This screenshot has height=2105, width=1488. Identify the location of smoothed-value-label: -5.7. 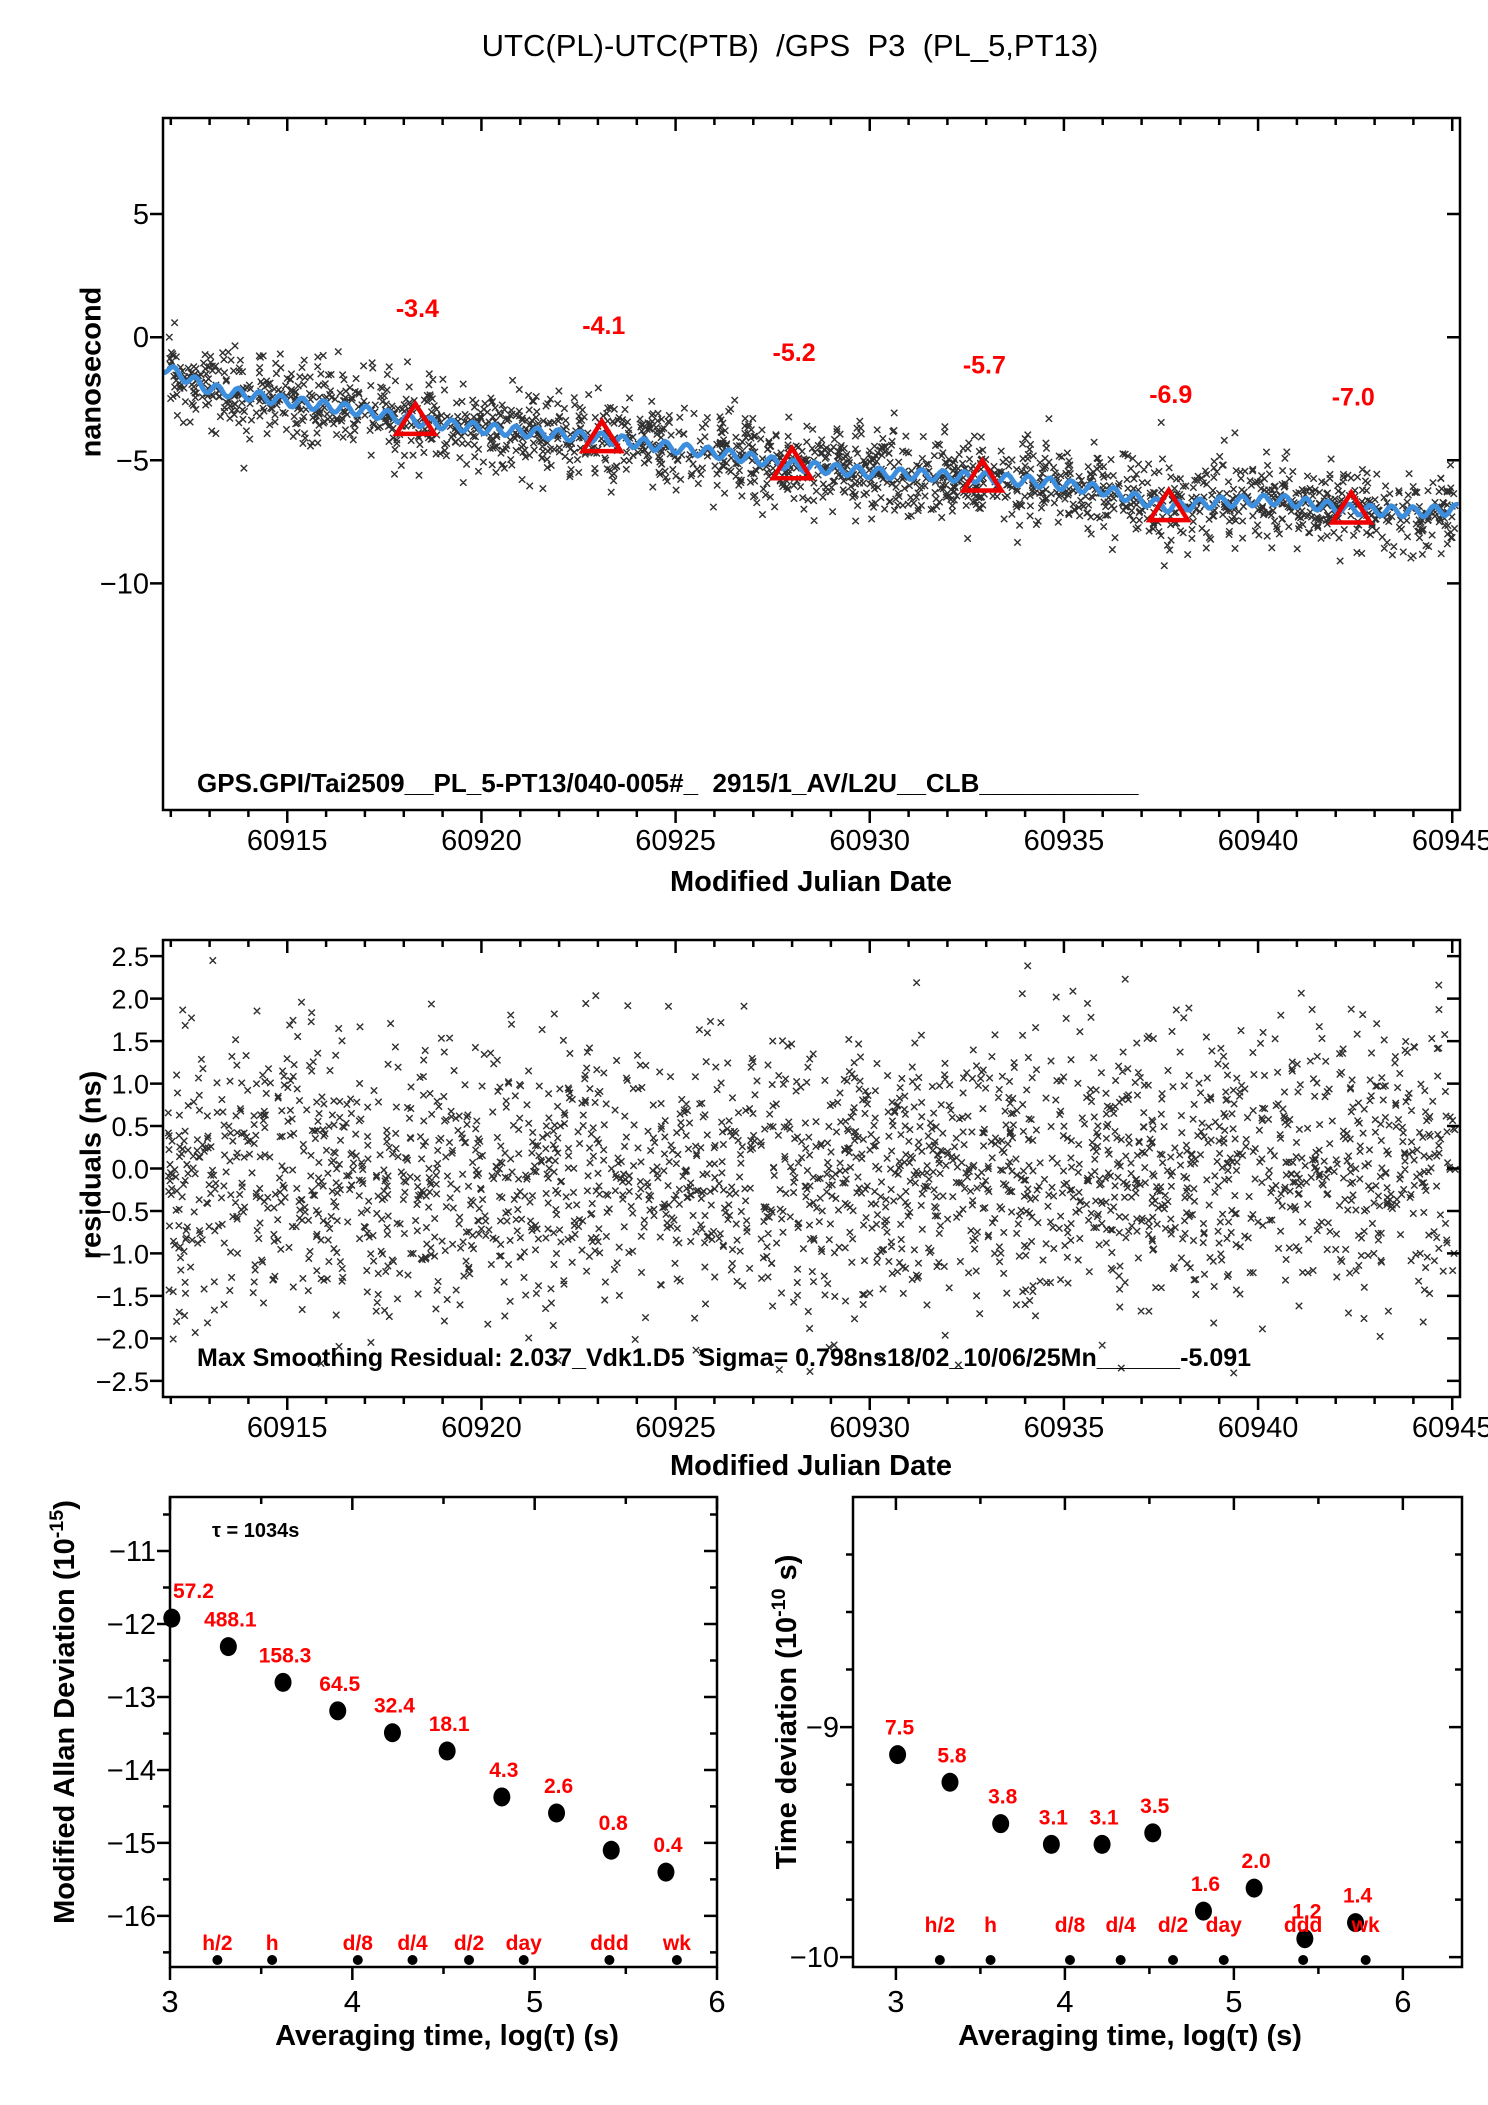
(984, 366).